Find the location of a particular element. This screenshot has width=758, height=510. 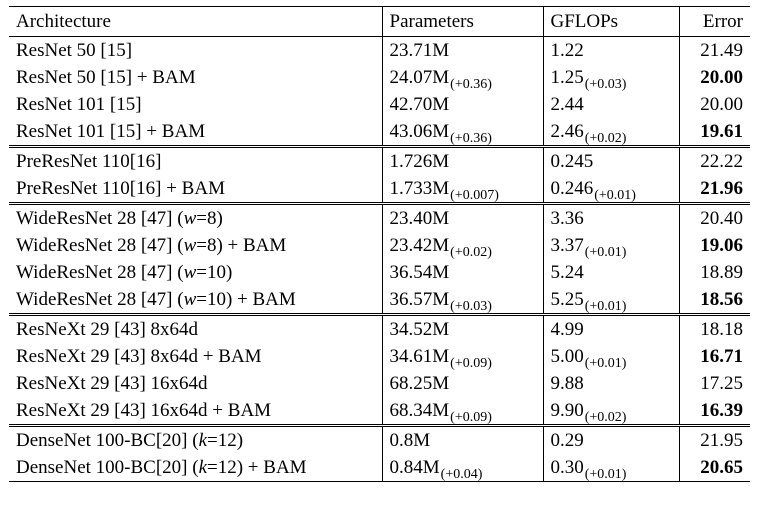

cell-gflops-value: 0.30 is located at coordinates (567, 467).